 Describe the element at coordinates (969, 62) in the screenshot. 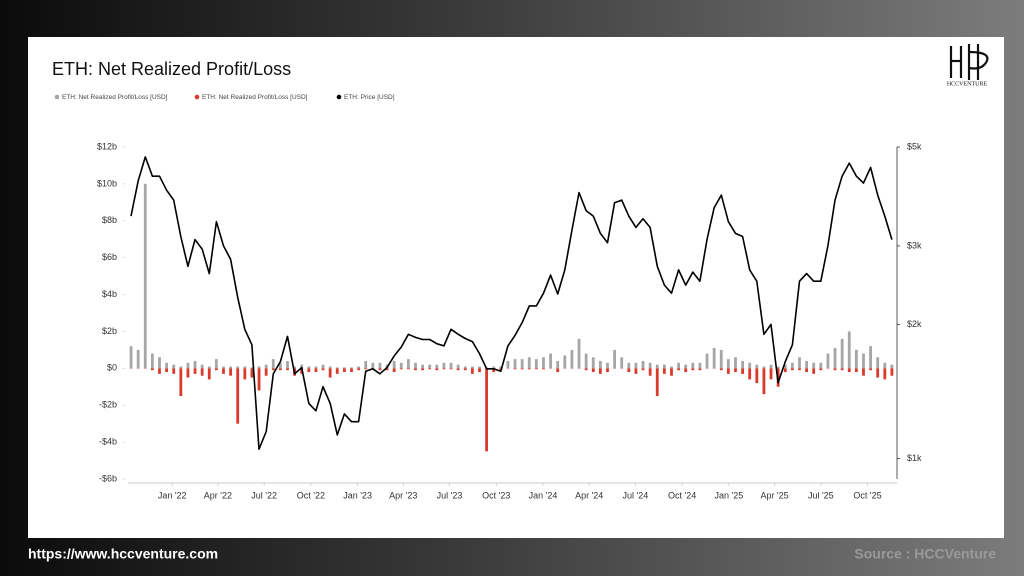

I see `logo` at that location.